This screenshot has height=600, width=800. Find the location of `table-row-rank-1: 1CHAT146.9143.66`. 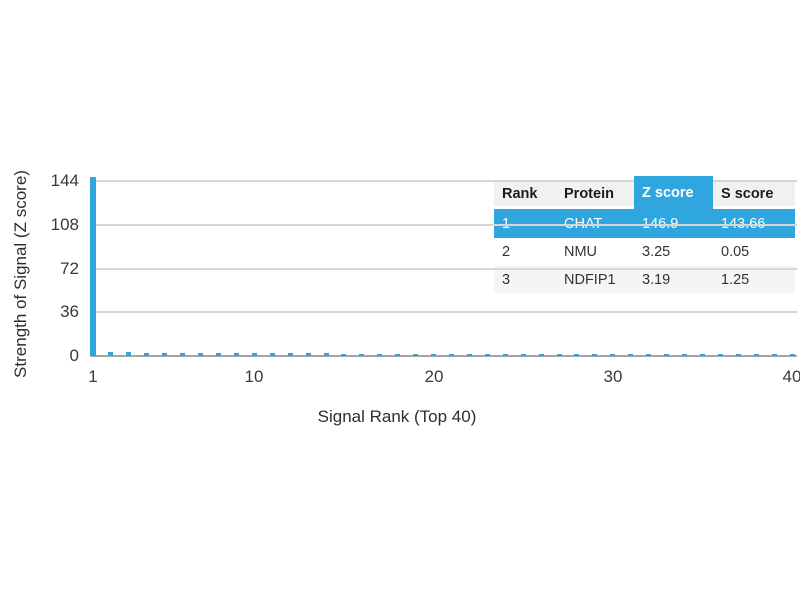

table-row-rank-1: 1CHAT146.9143.66 is located at coordinates (644, 223).